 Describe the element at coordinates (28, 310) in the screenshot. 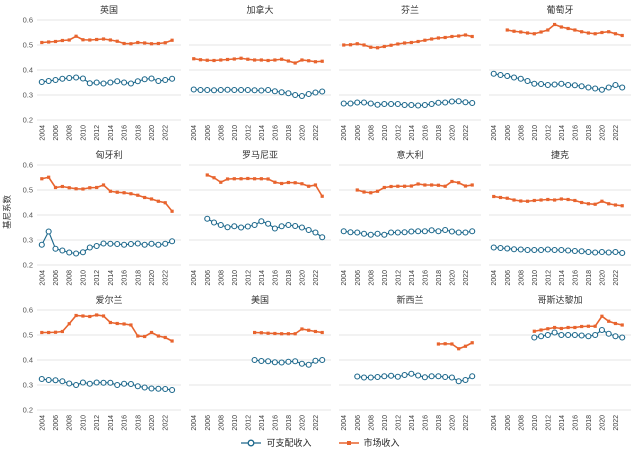

I see `y-tick-label: 0.6` at that location.